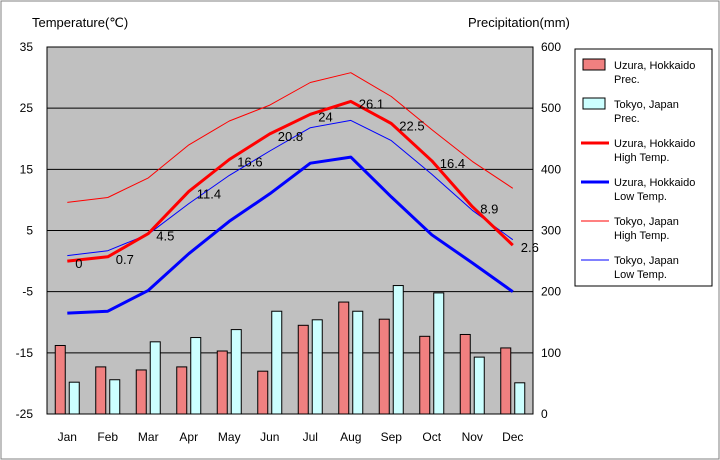  Describe the element at coordinates (188, 437) in the screenshot. I see `x-tick-label: Apr` at that location.